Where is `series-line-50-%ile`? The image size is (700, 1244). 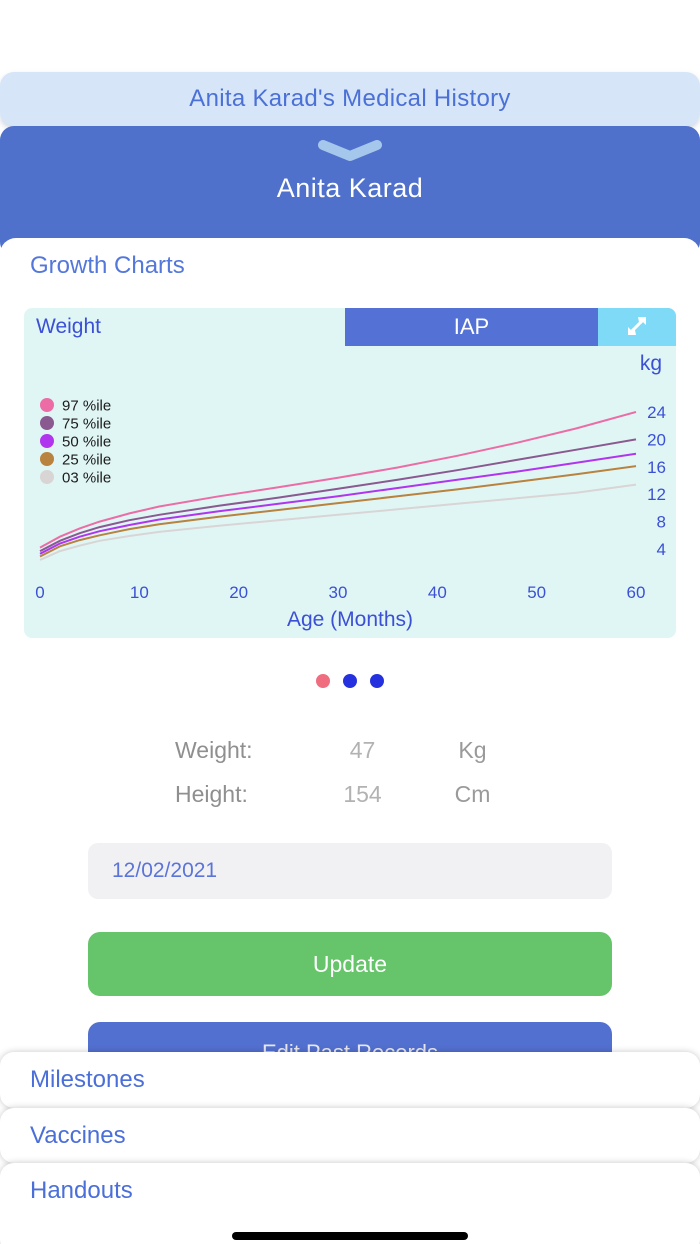
series-line-50-%ile is located at coordinates (338, 503).